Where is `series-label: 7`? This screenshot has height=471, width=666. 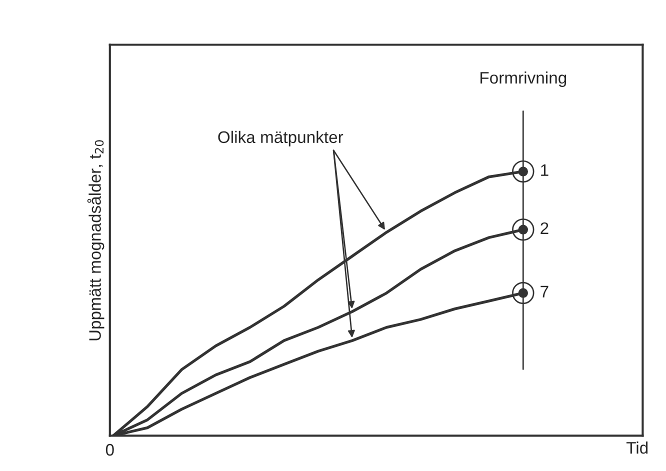 series-label: 7 is located at coordinates (544, 292).